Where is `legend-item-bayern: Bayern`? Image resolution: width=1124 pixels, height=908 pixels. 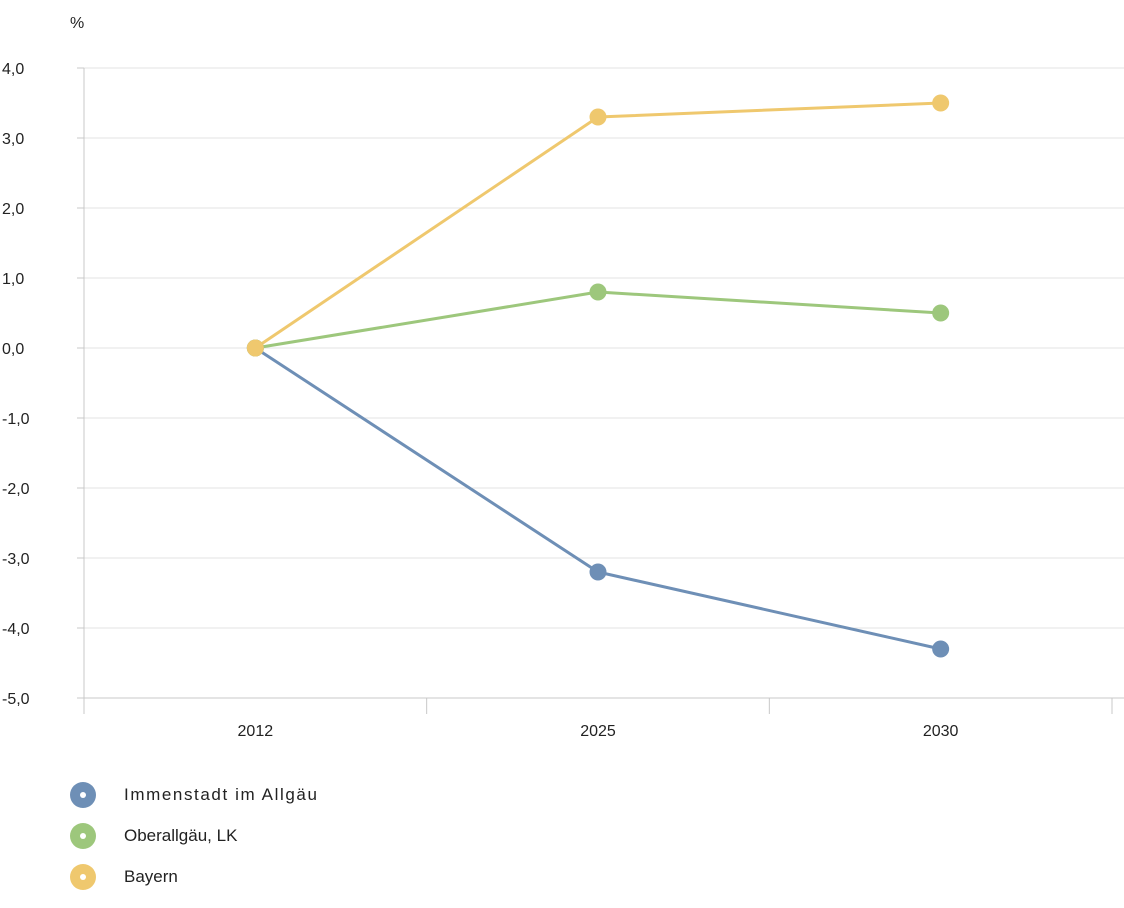
legend-item-bayern: Bayern is located at coordinates (194, 877).